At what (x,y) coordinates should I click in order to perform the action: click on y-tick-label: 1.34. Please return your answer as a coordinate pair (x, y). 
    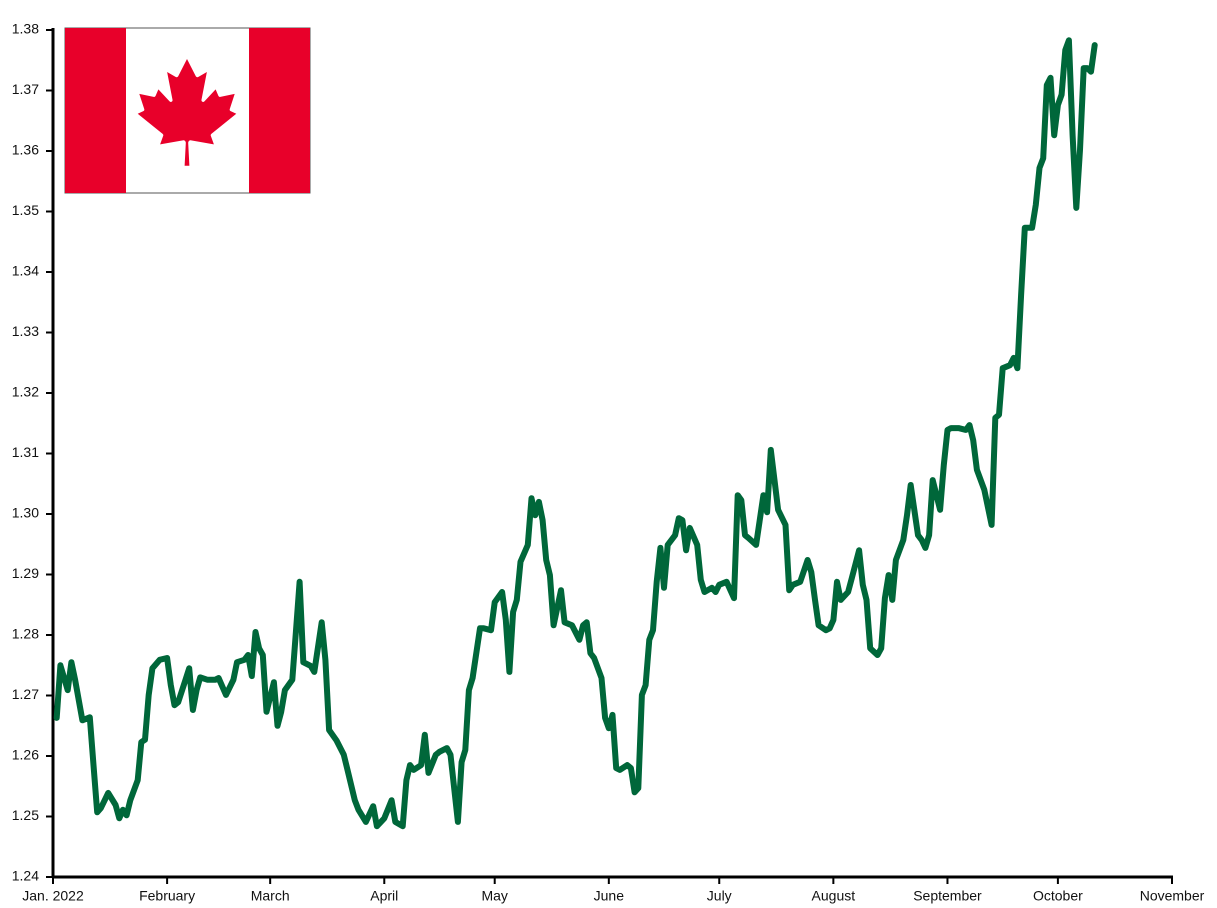
    Looking at the image, I should click on (25, 271).